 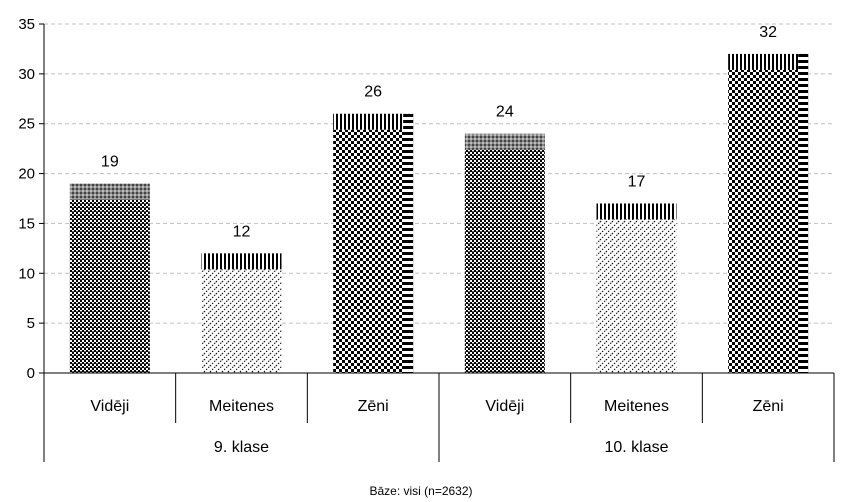 I want to click on data-label: 17, so click(x=637, y=181).